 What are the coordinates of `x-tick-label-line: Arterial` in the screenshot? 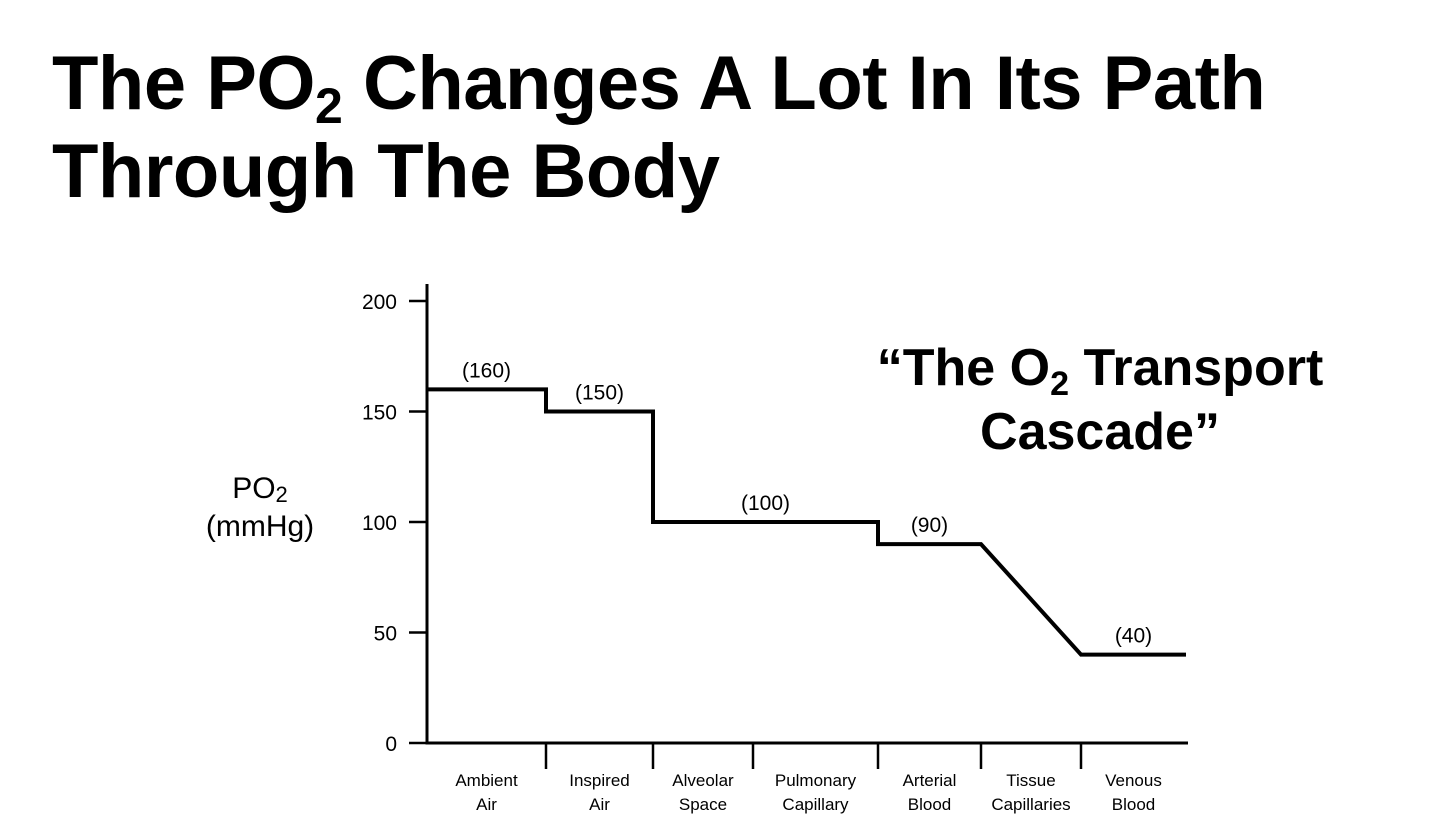 It's located at (930, 780).